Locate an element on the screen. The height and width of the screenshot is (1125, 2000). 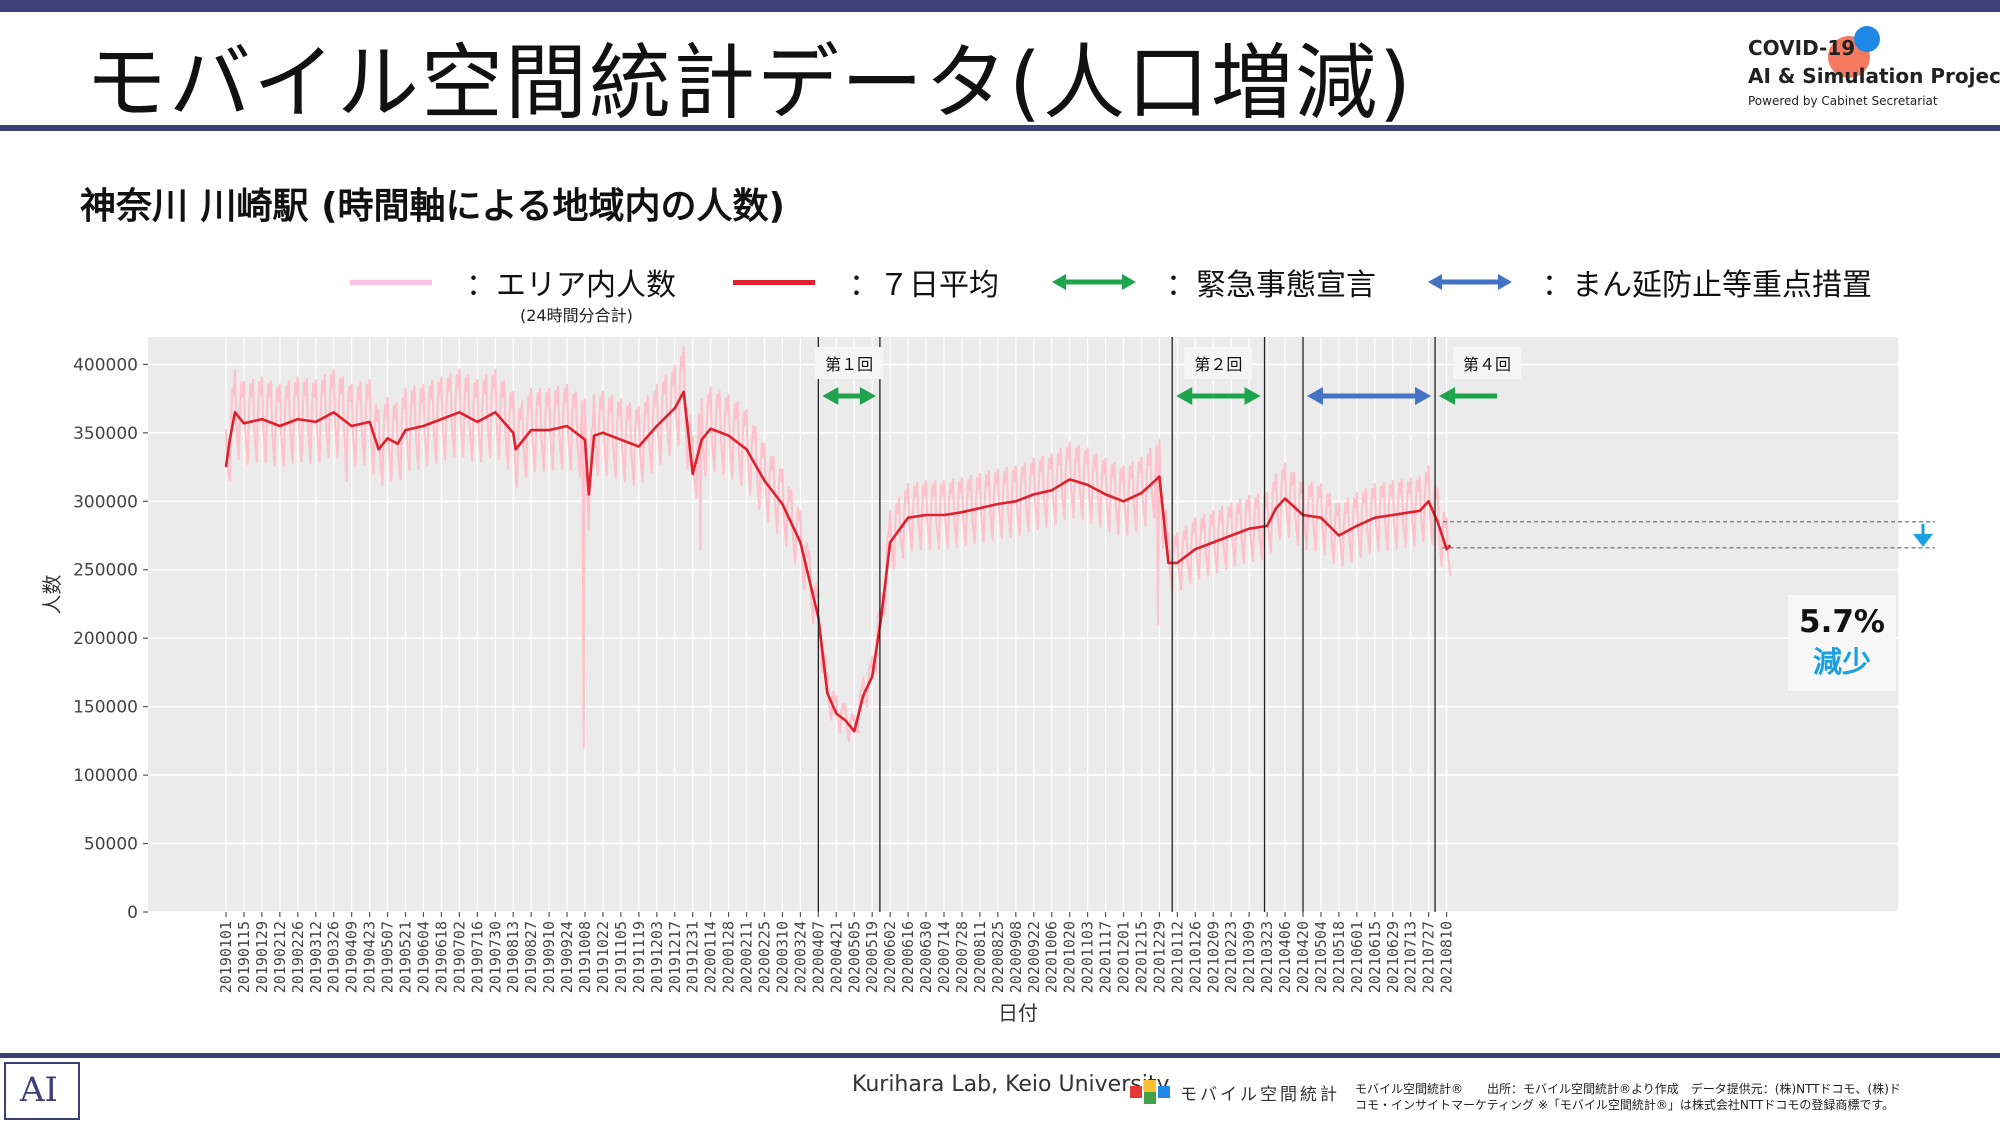
x-tick-label: 20200407 is located at coordinates (818, 957).